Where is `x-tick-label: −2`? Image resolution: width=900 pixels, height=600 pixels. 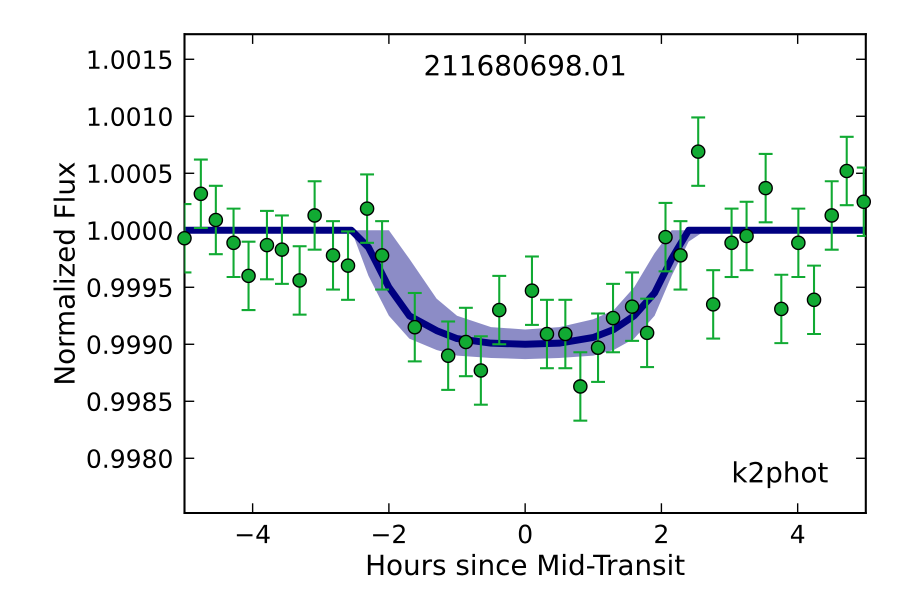
x-tick-label: −2 is located at coordinates (389, 534).